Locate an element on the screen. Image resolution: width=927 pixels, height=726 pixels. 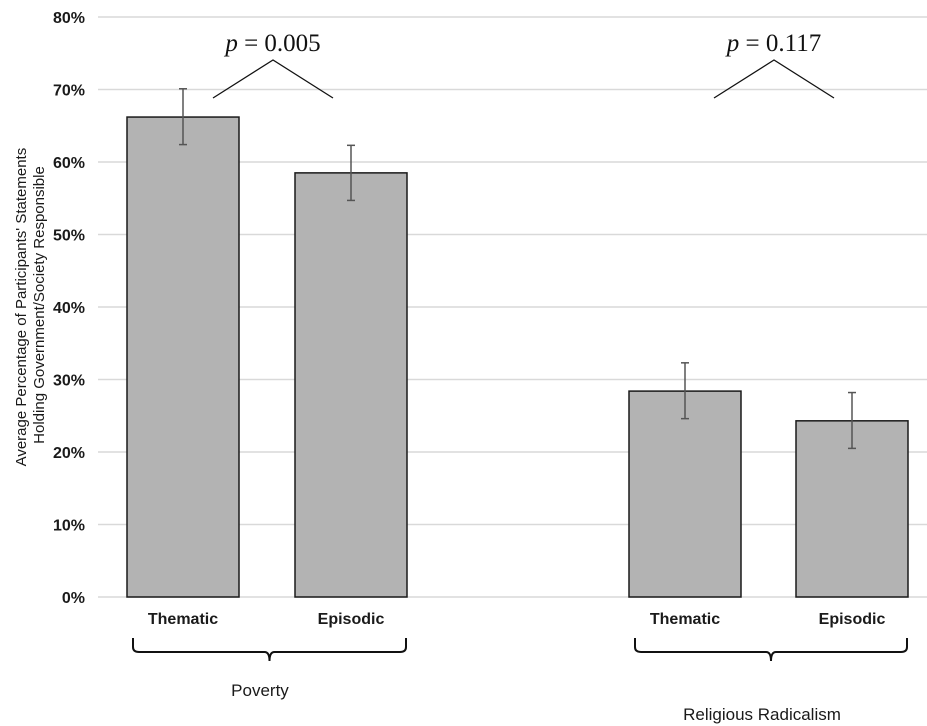
y-tick-label: 60% is located at coordinates (69, 163).